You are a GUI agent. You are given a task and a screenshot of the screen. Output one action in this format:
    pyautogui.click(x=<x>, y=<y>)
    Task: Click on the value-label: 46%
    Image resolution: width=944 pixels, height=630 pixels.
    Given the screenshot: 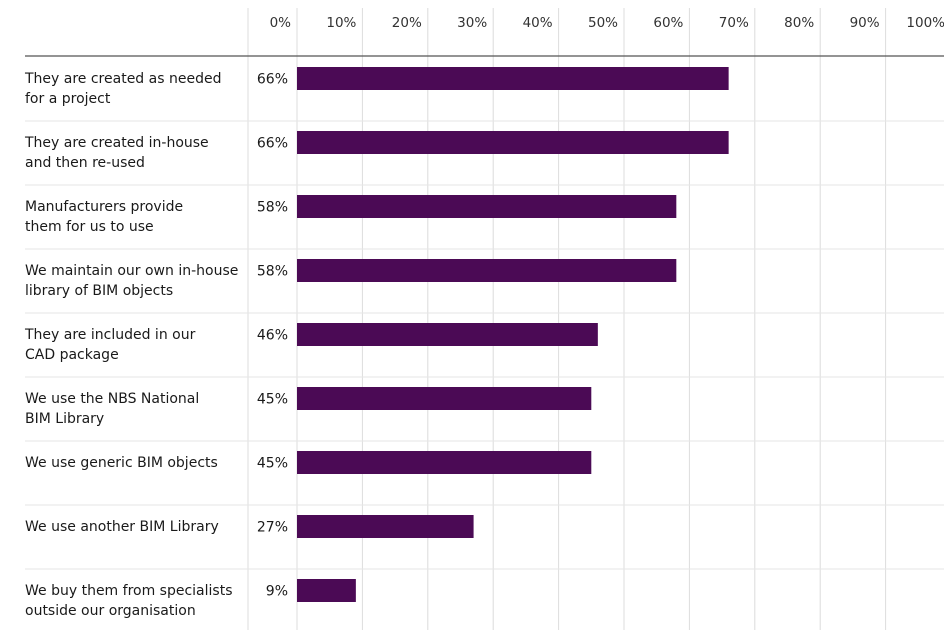 What is the action you would take?
    pyautogui.click(x=272, y=336)
    